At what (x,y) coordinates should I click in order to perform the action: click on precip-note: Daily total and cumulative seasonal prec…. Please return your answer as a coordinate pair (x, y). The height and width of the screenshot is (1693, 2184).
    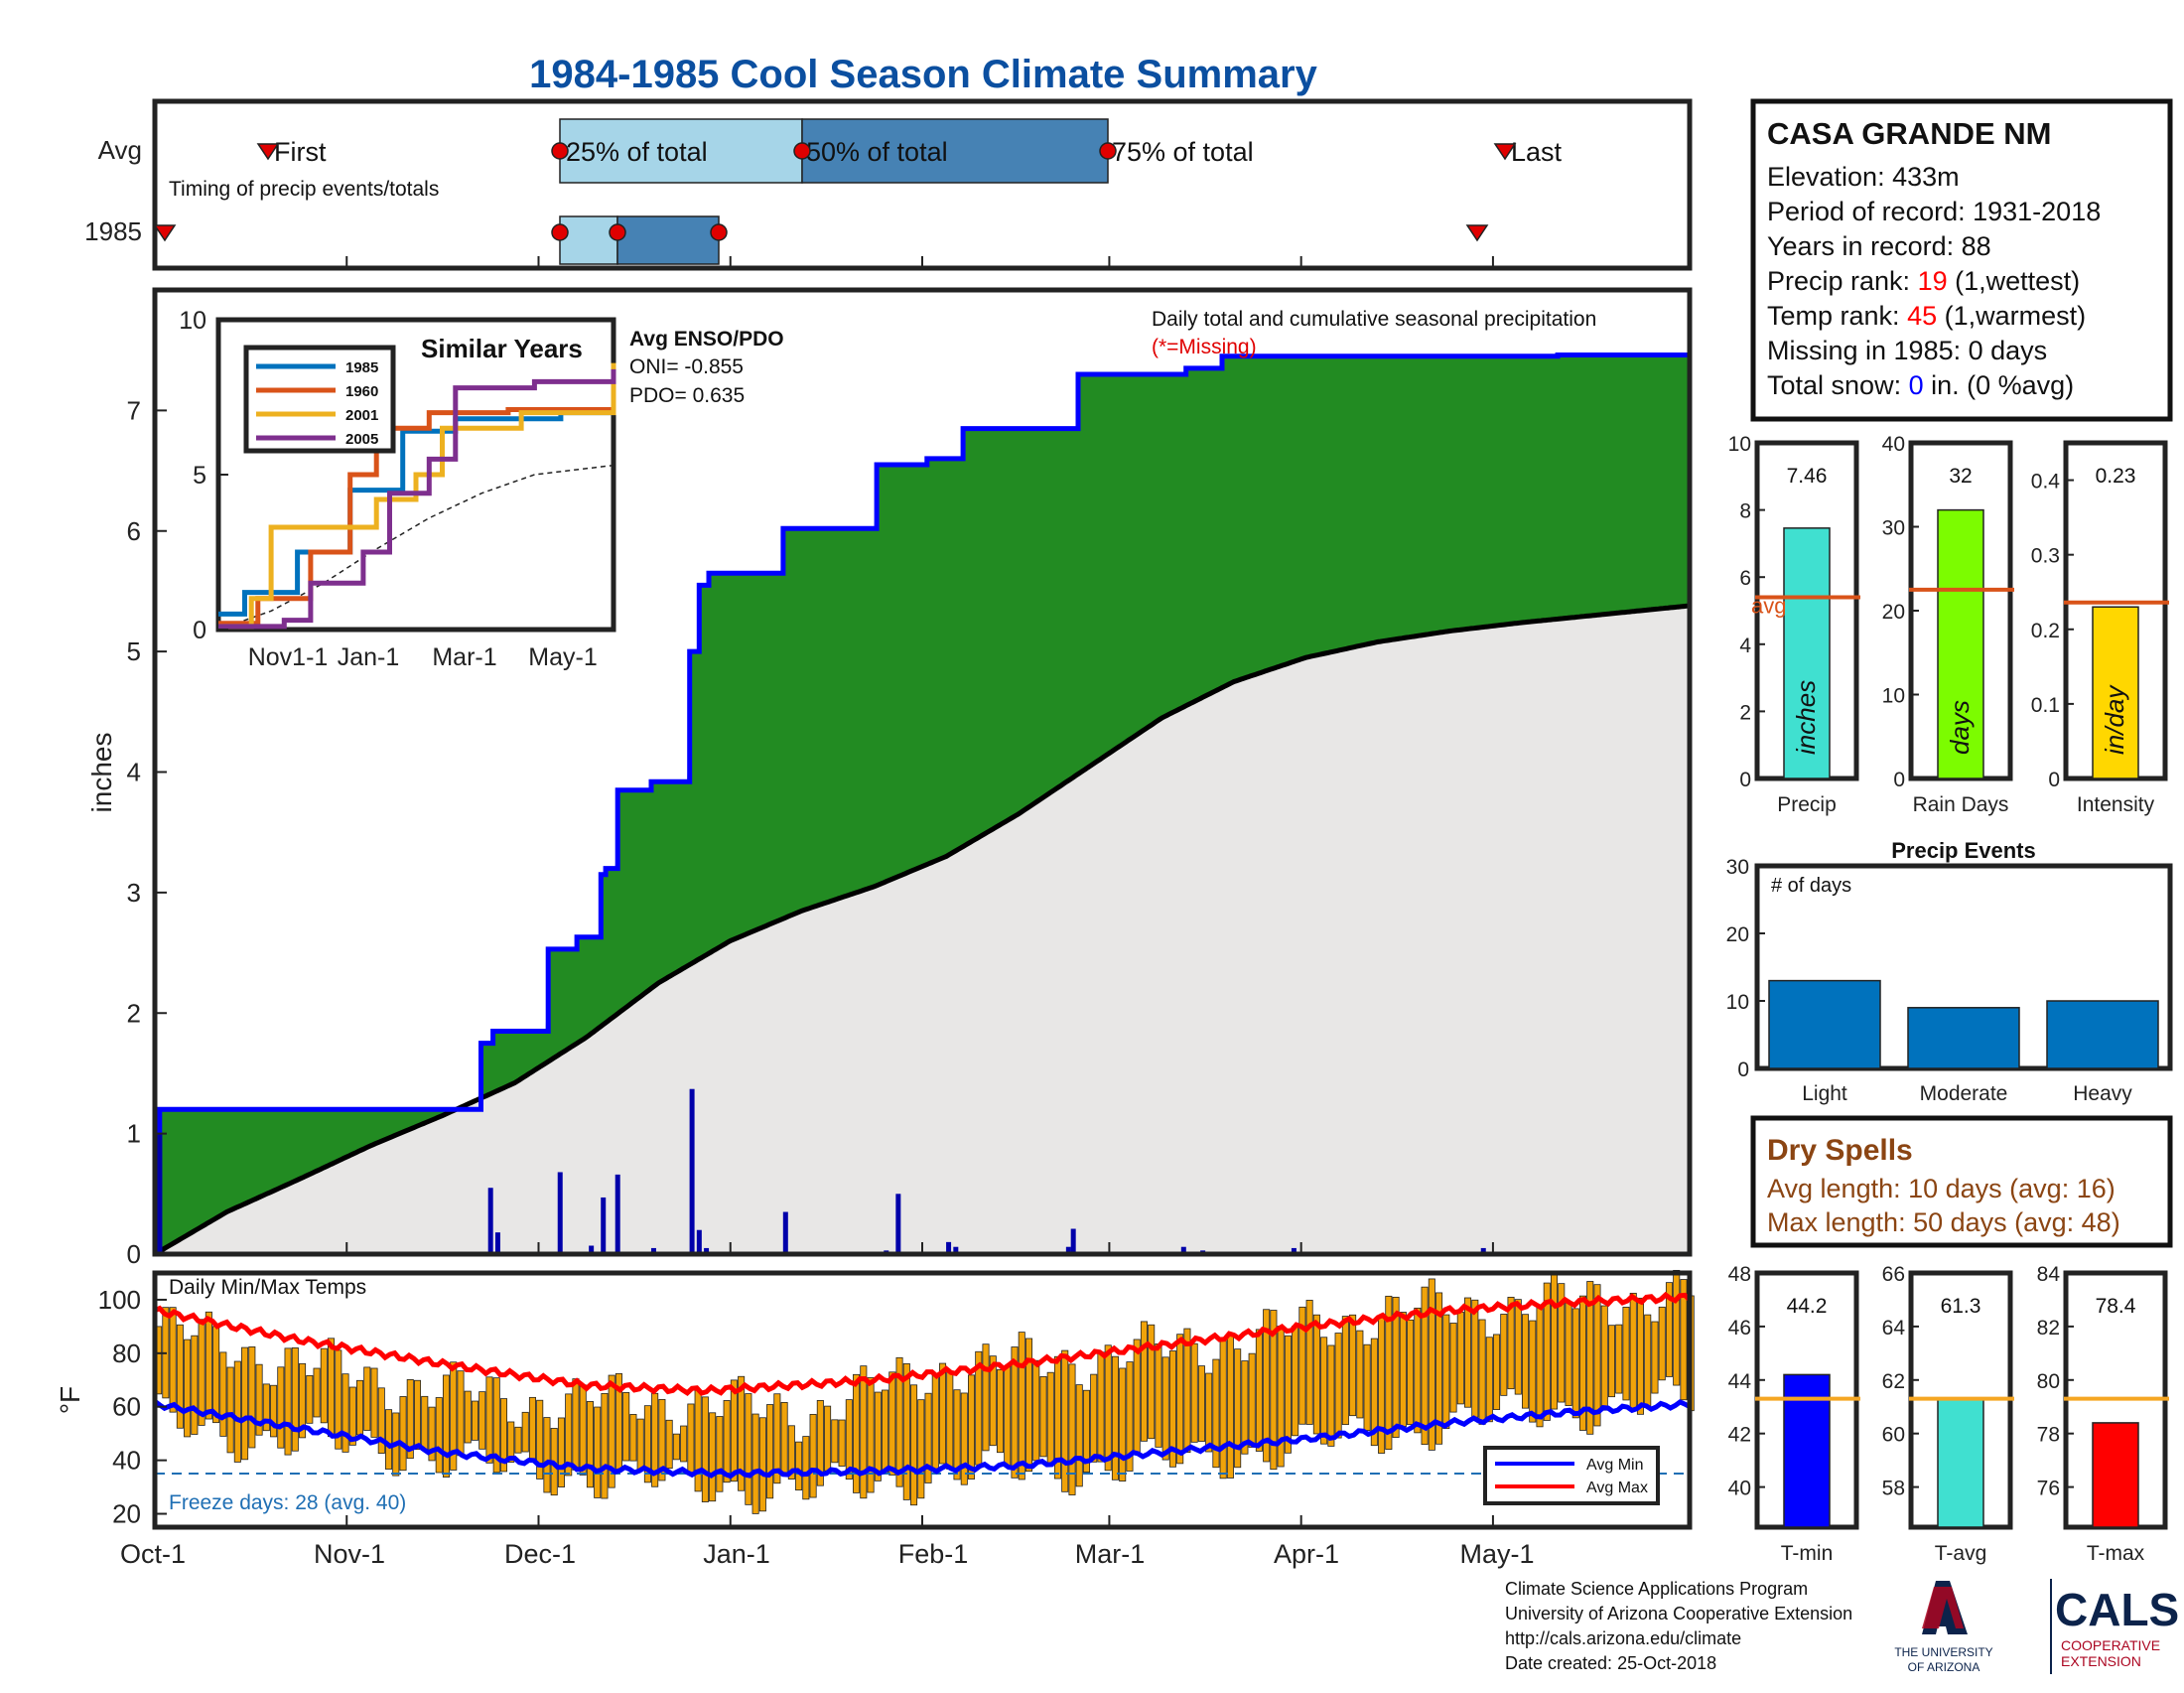
    Looking at the image, I should click on (1374, 319).